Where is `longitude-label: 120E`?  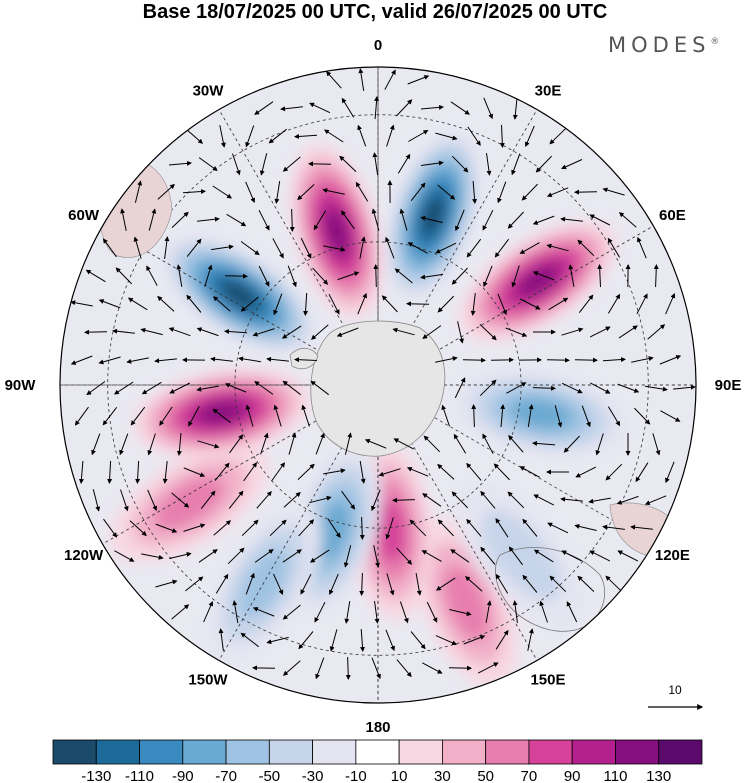 longitude-label: 120E is located at coordinates (672, 555).